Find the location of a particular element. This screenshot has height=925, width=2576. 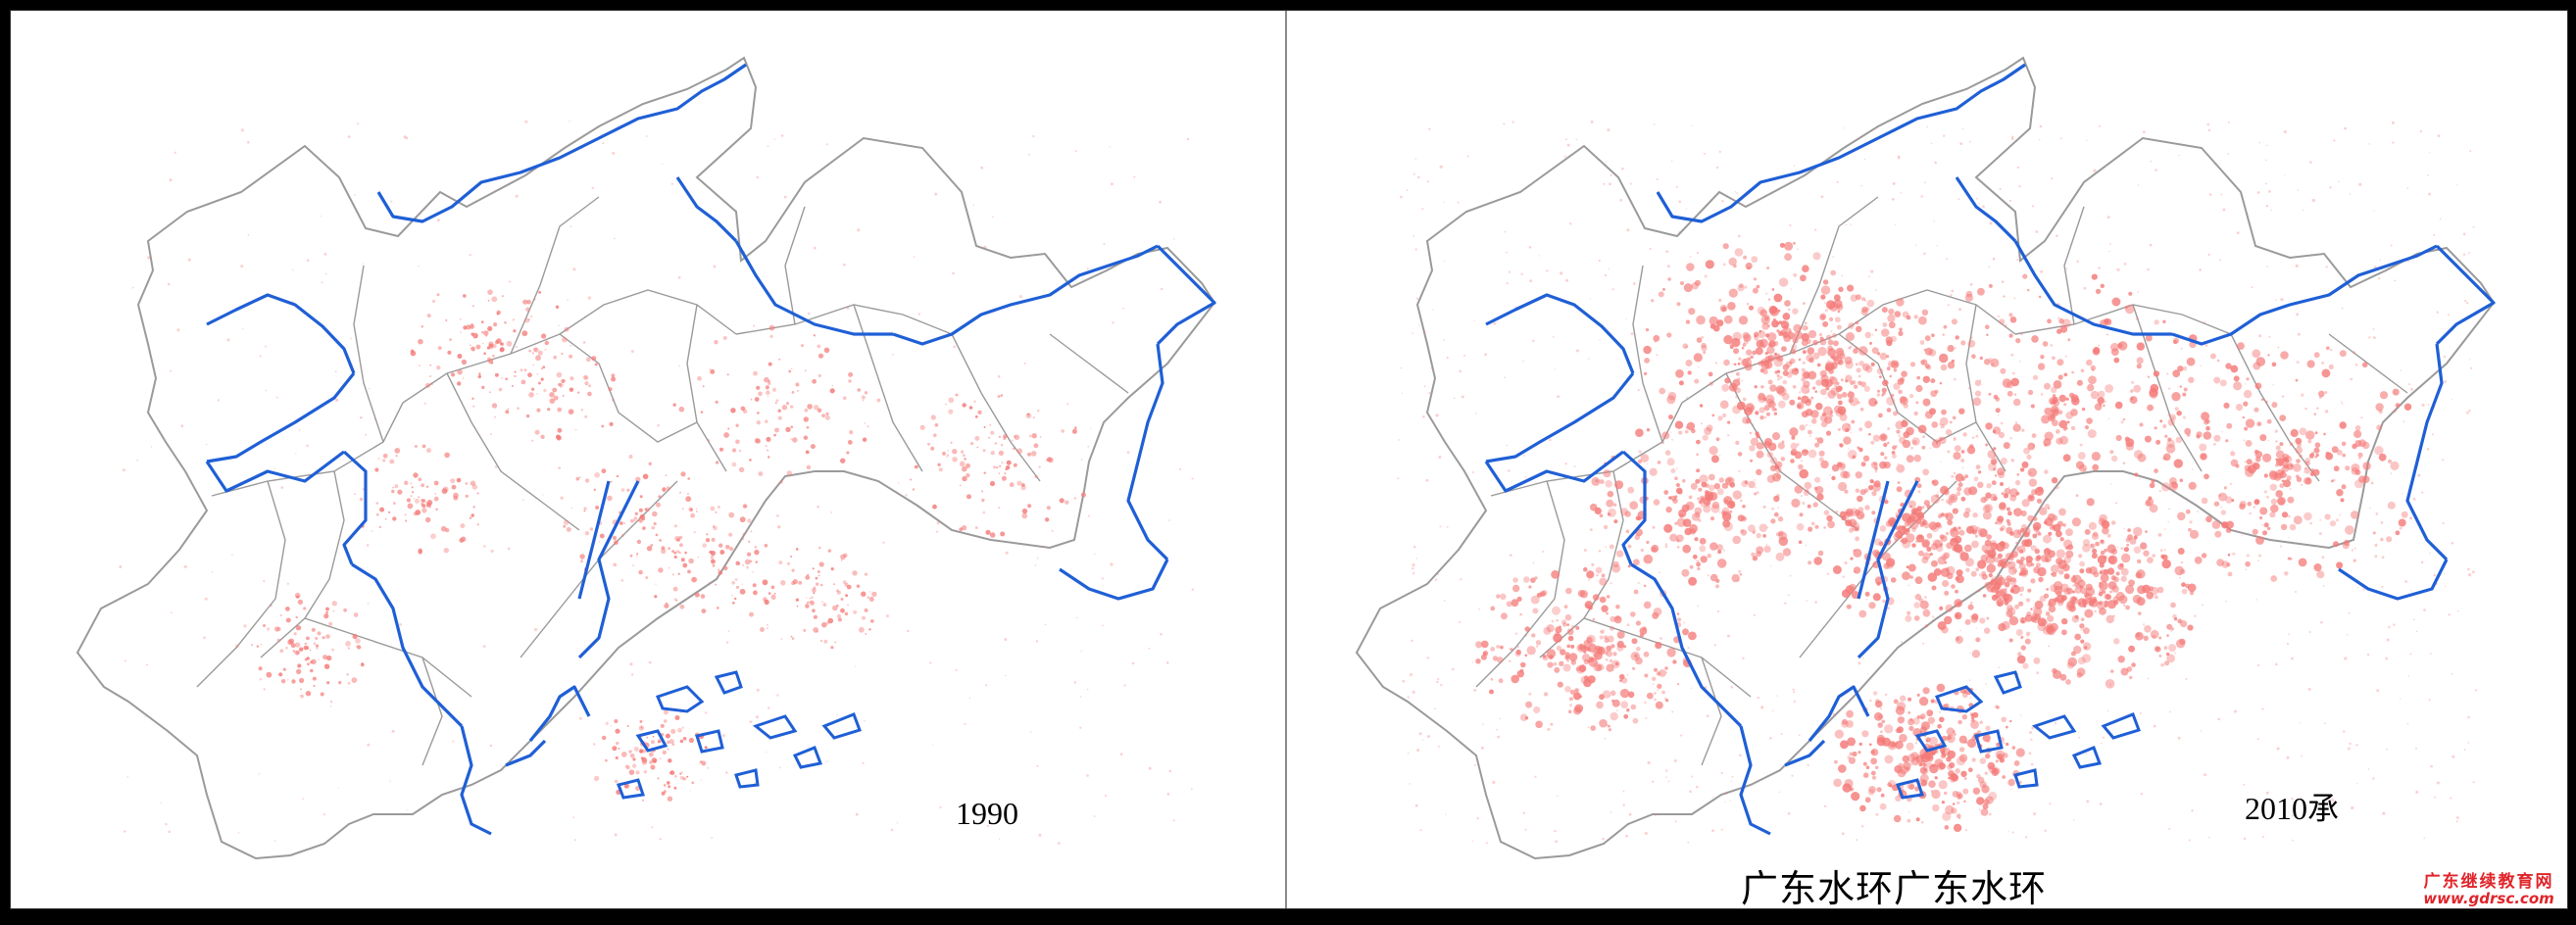

panel-divider is located at coordinates (1286, 459).